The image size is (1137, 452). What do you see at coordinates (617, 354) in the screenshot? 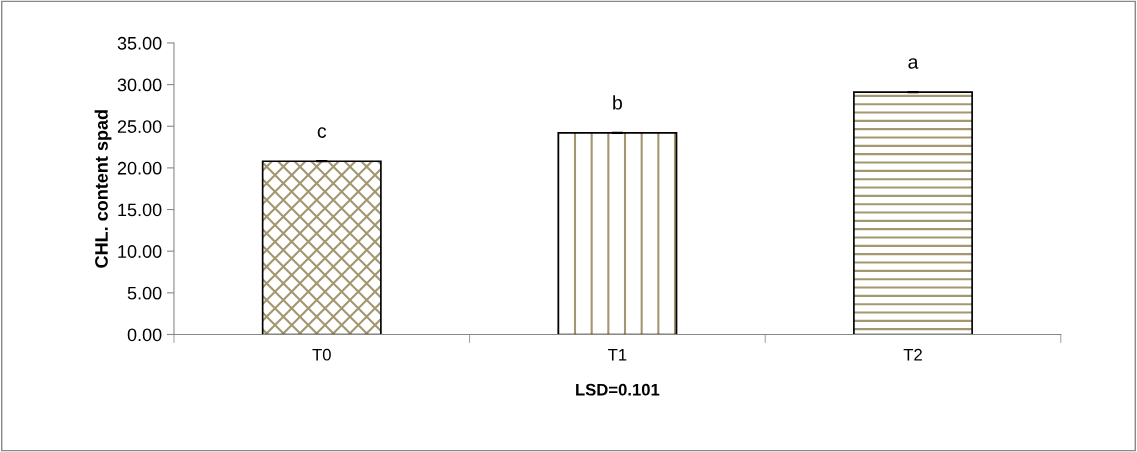
I see `x-tick-label: T1` at bounding box center [617, 354].